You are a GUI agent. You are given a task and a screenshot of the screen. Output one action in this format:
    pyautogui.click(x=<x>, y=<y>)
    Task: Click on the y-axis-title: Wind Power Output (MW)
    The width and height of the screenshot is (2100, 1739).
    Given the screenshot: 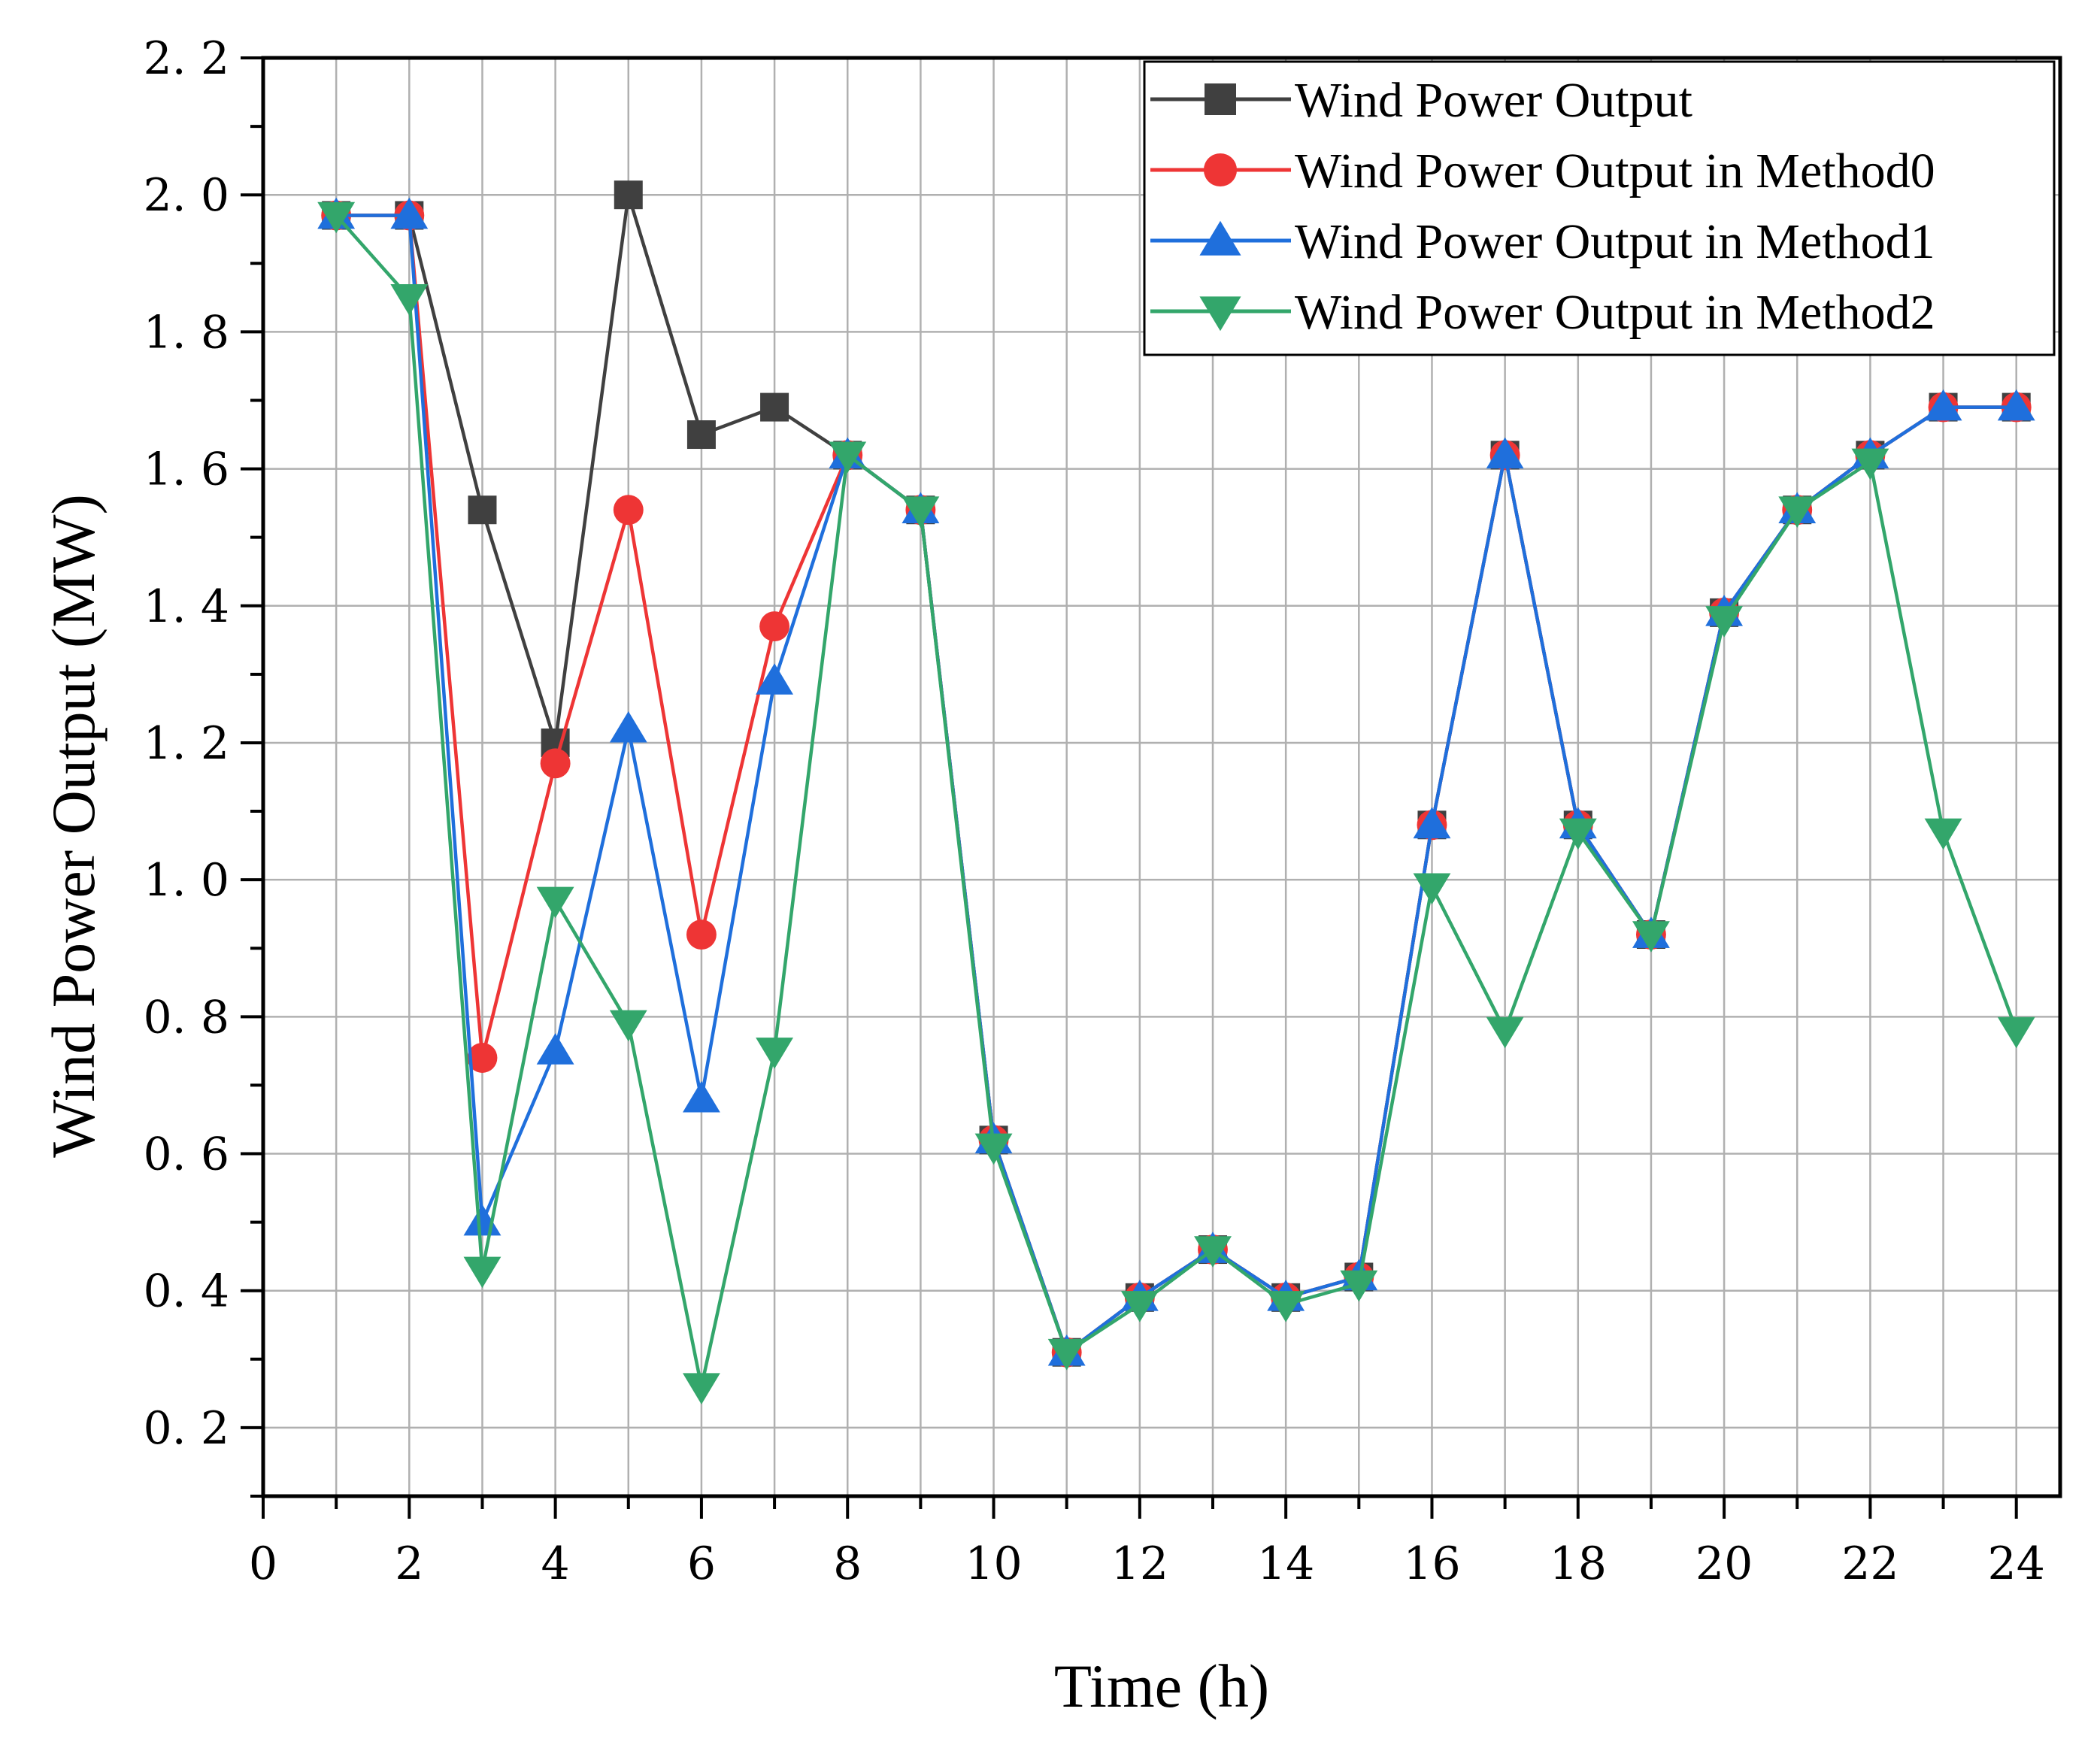 What is the action you would take?
    pyautogui.click(x=73, y=826)
    